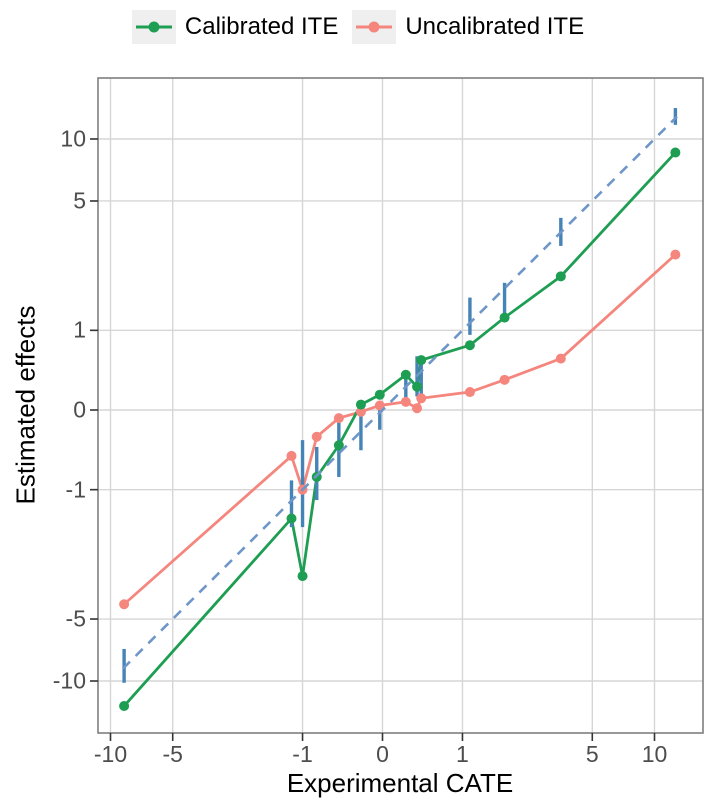  I want to click on legend-item-uncalibrated-ite: Uncalibrated ITE, so click(468, 27).